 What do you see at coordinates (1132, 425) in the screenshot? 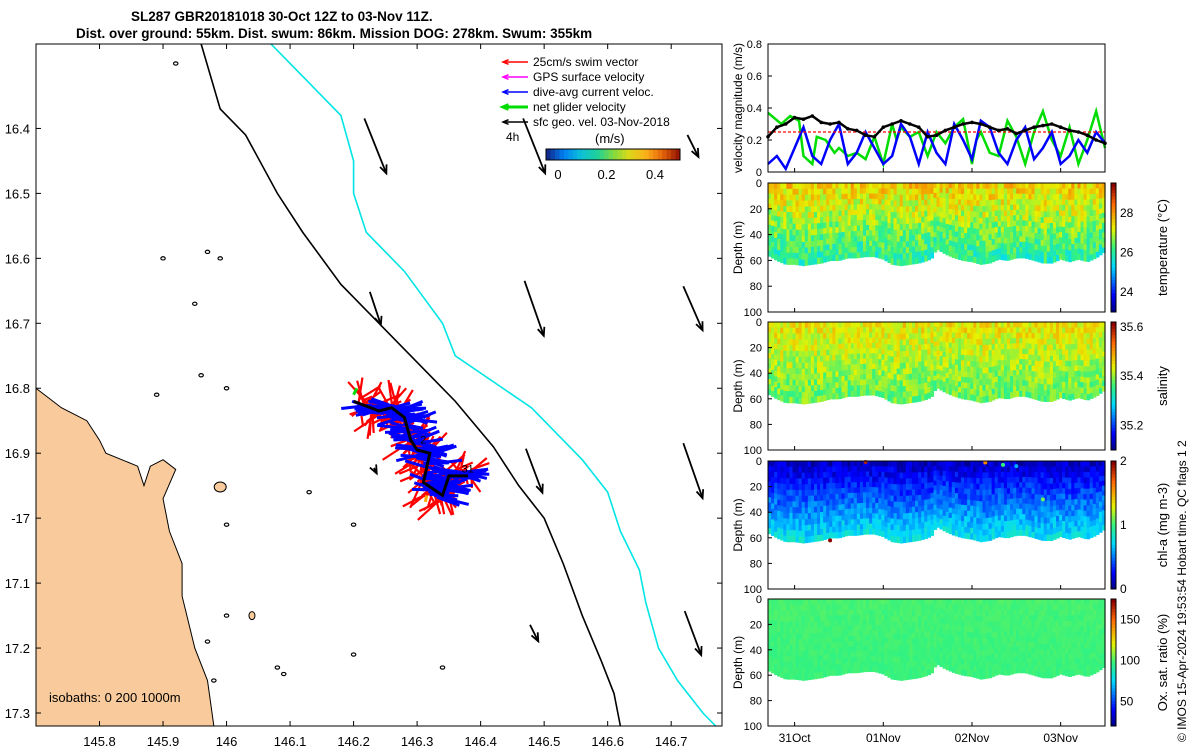
I see `colorbar-tick-label: 35.2` at bounding box center [1132, 425].